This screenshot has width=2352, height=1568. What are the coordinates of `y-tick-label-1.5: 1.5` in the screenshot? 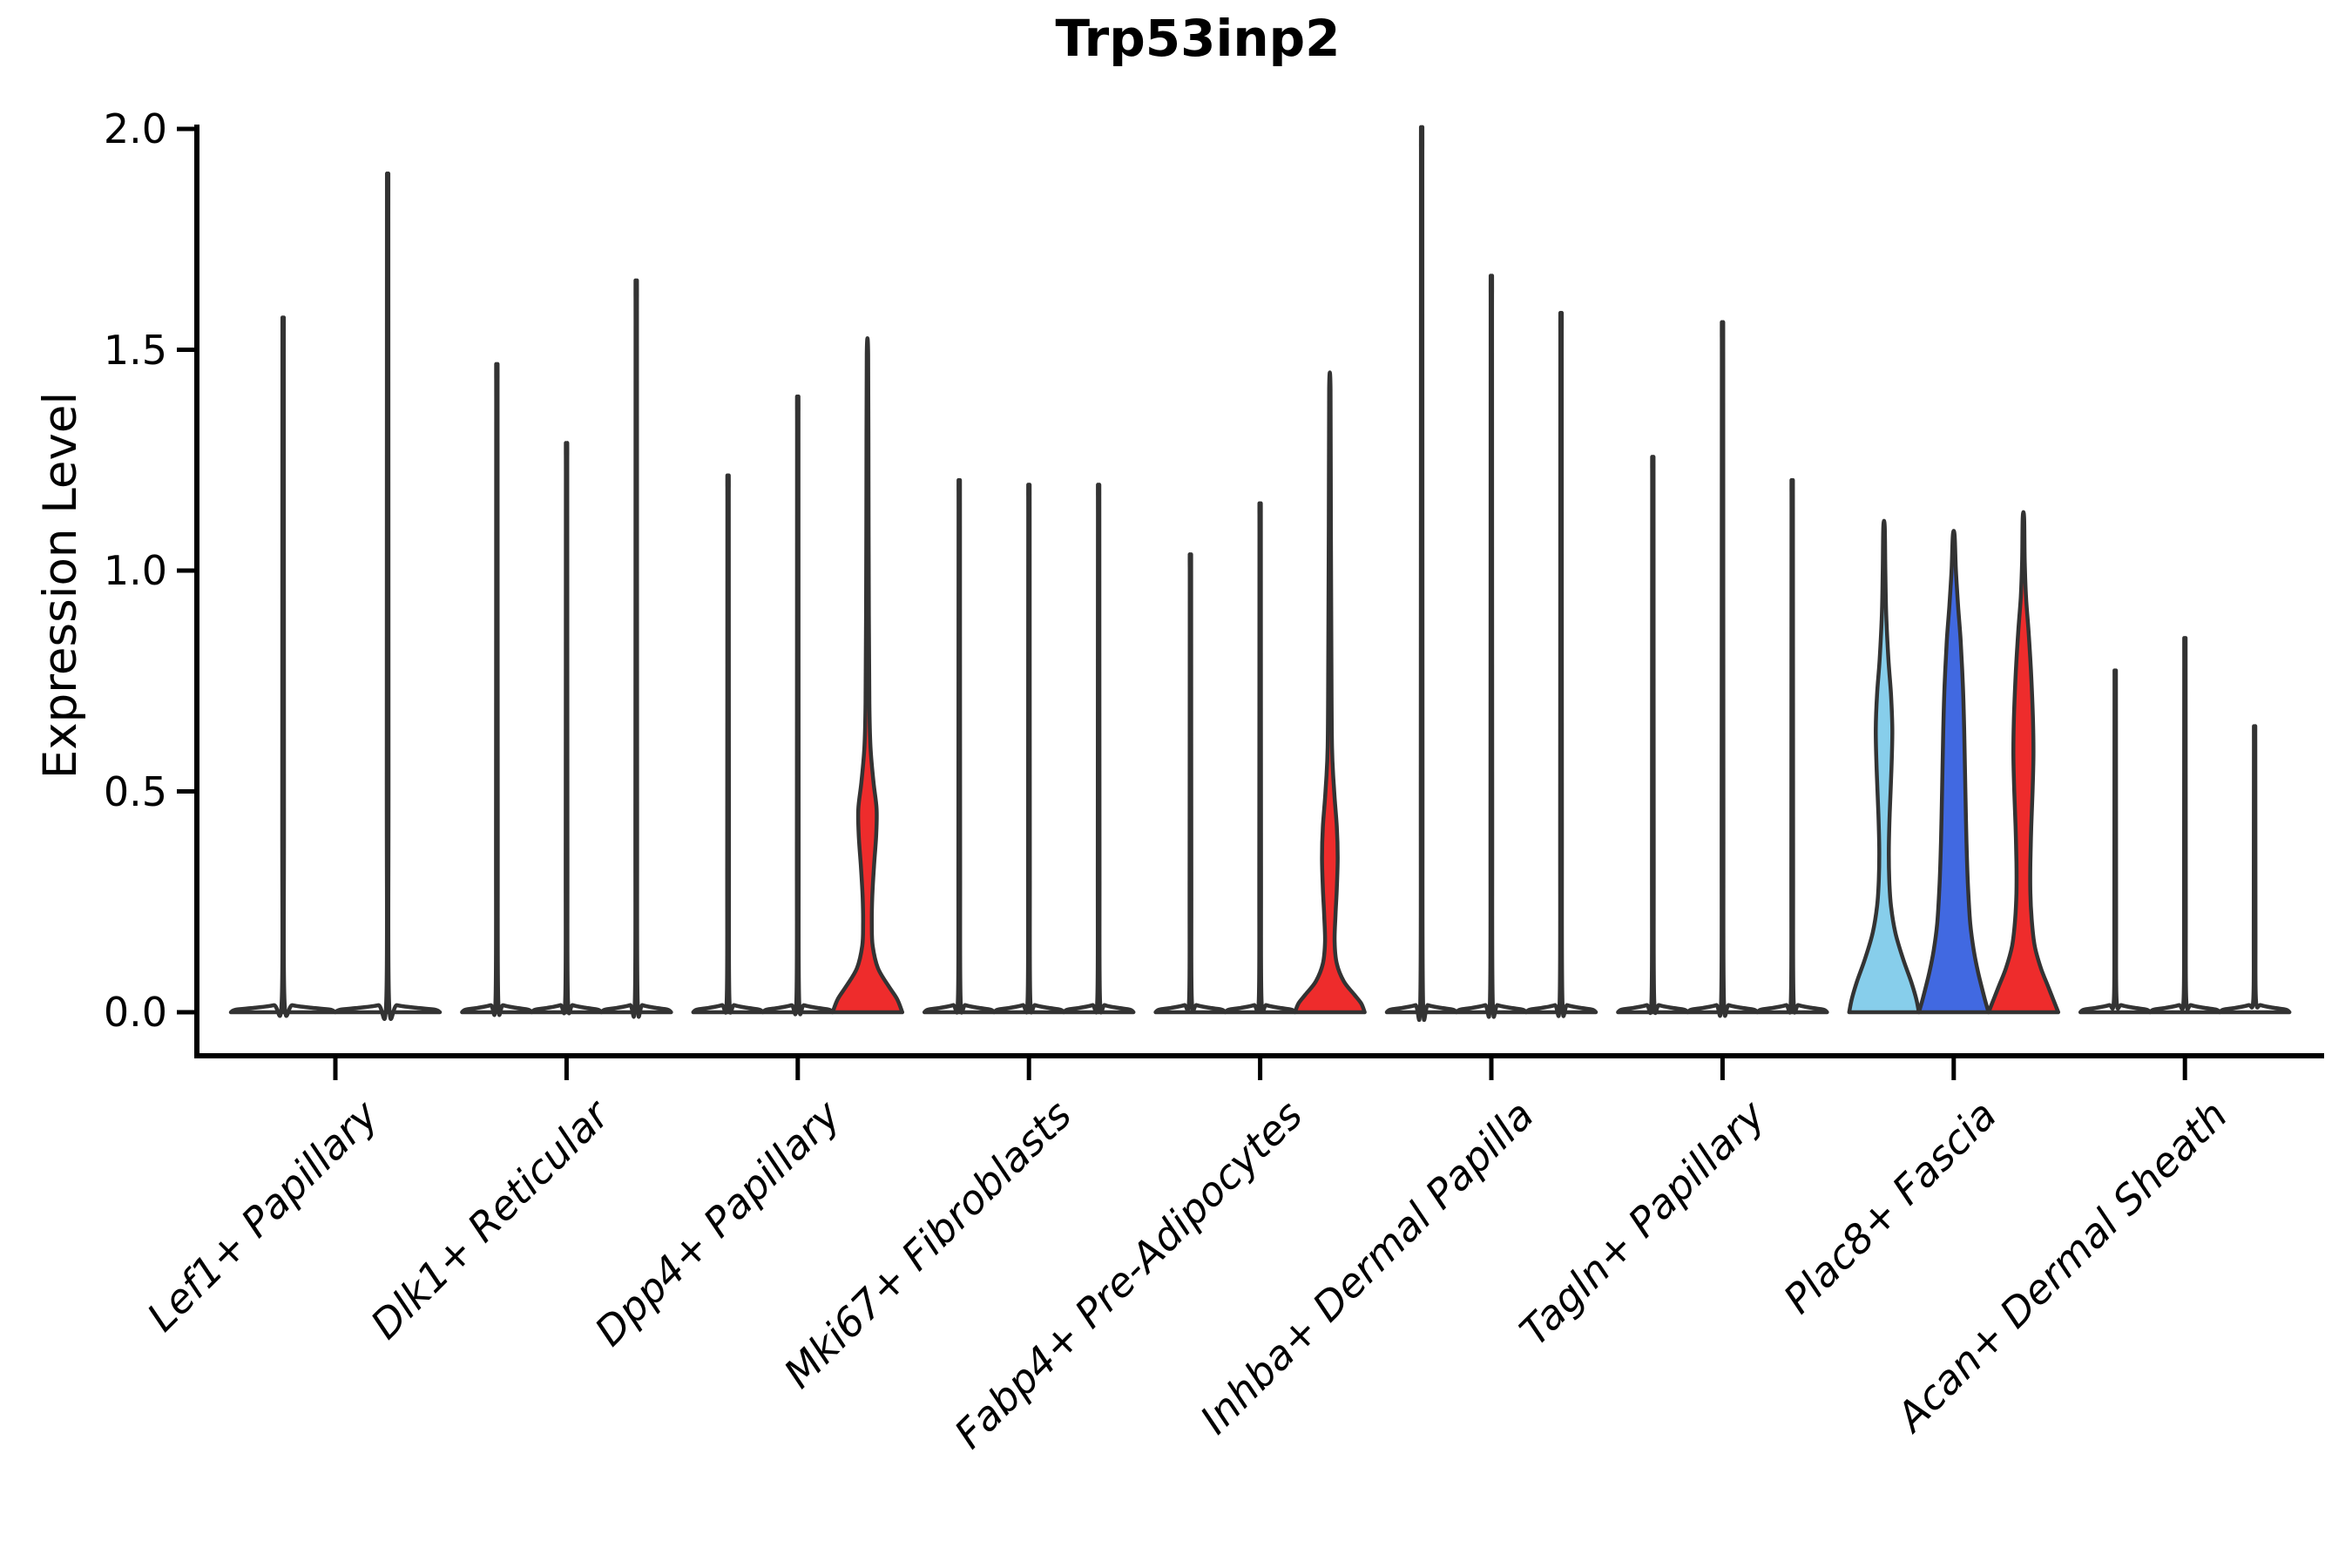 It's located at (135, 350).